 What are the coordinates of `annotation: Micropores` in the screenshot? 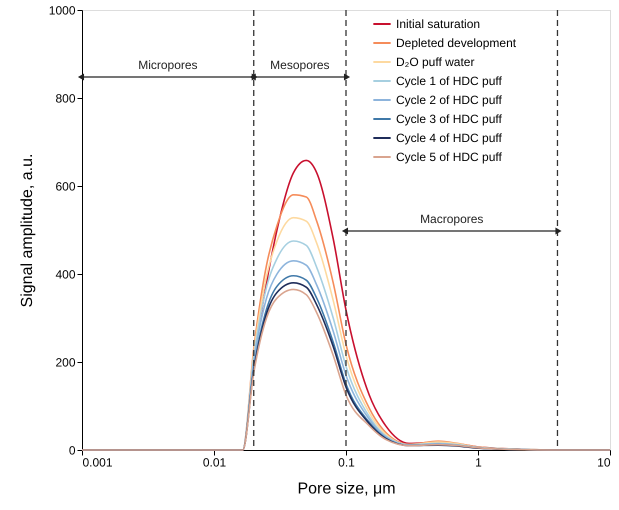 It's located at (168, 65).